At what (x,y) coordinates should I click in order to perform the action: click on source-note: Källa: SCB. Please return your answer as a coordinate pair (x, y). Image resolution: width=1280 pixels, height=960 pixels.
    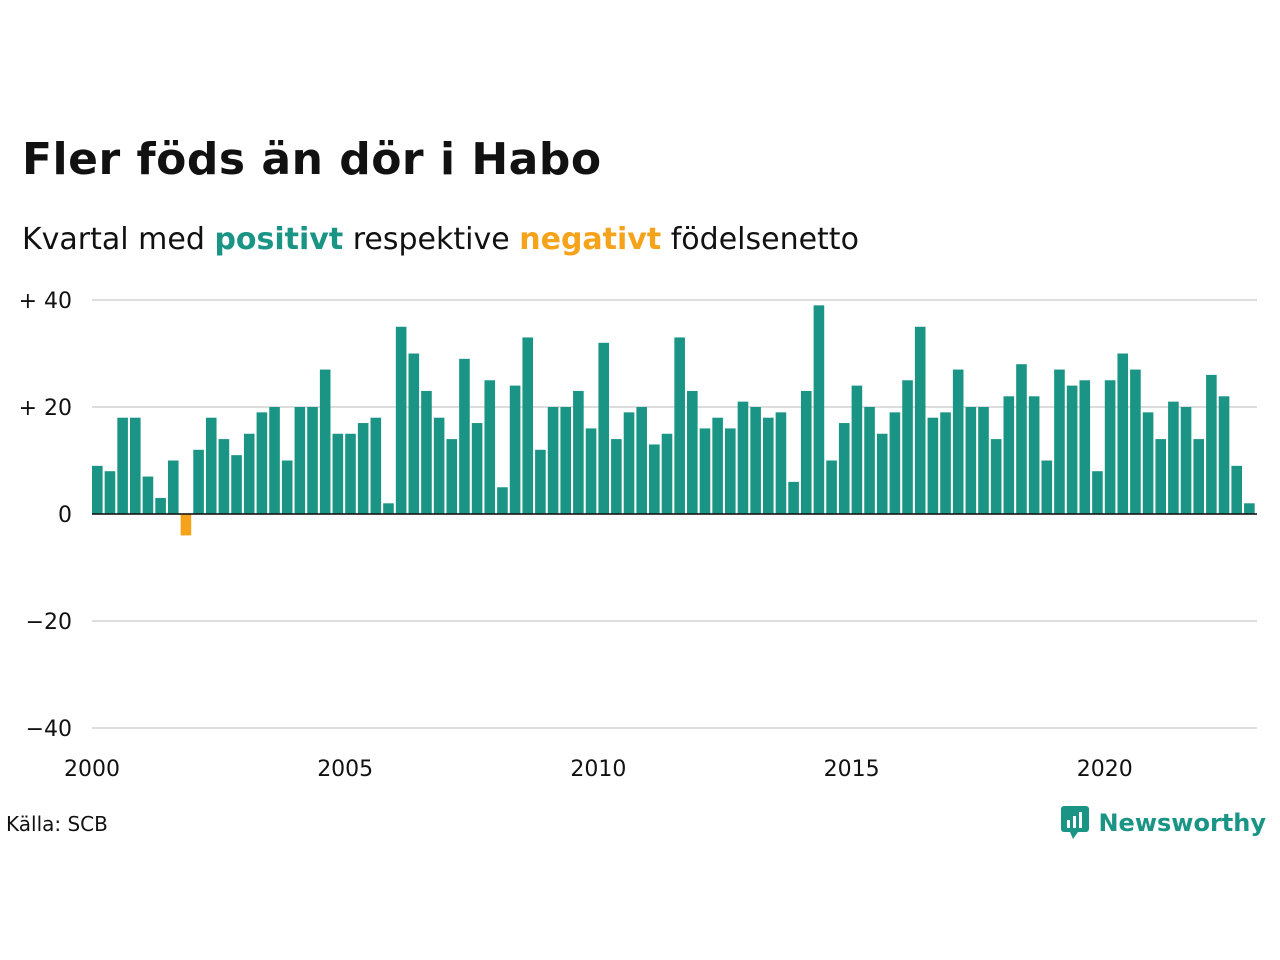
    Looking at the image, I should click on (57, 824).